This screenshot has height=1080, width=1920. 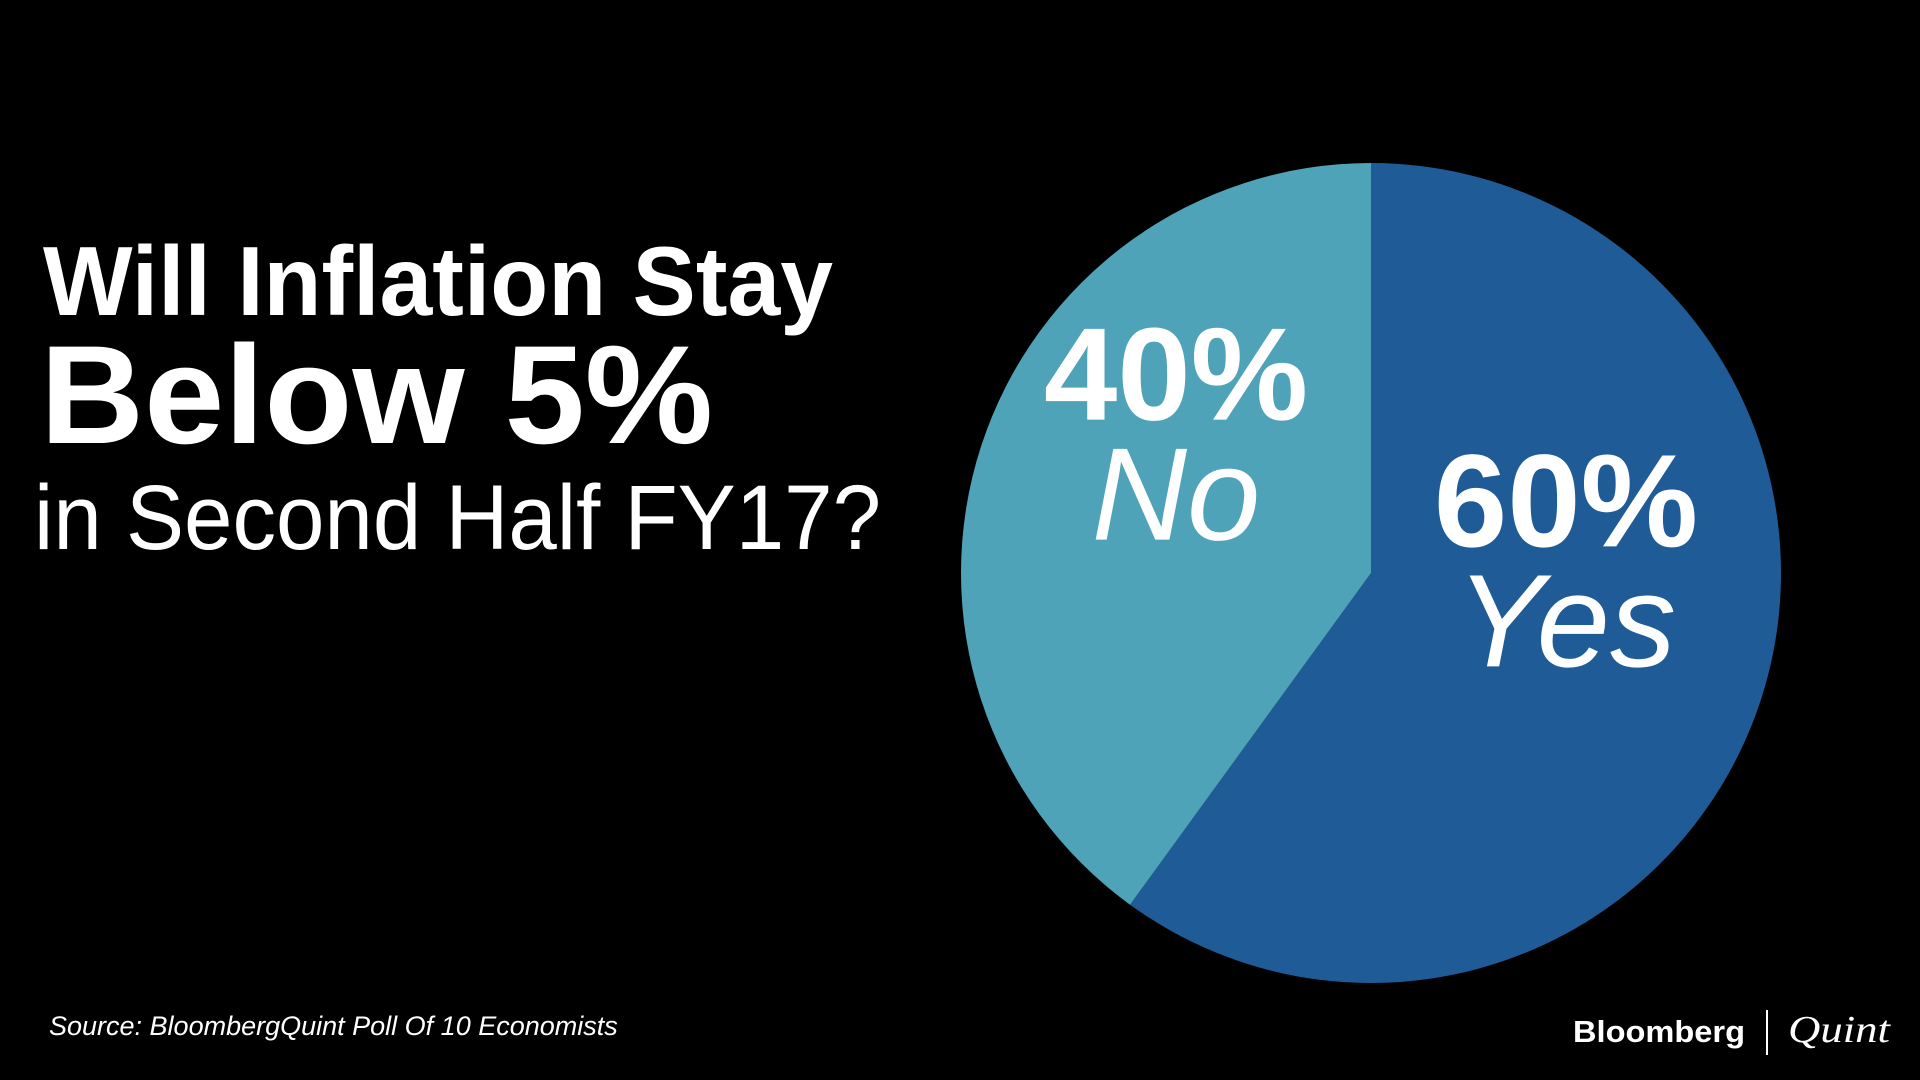 What do you see at coordinates (1566, 620) in the screenshot?
I see `category-label: Yes` at bounding box center [1566, 620].